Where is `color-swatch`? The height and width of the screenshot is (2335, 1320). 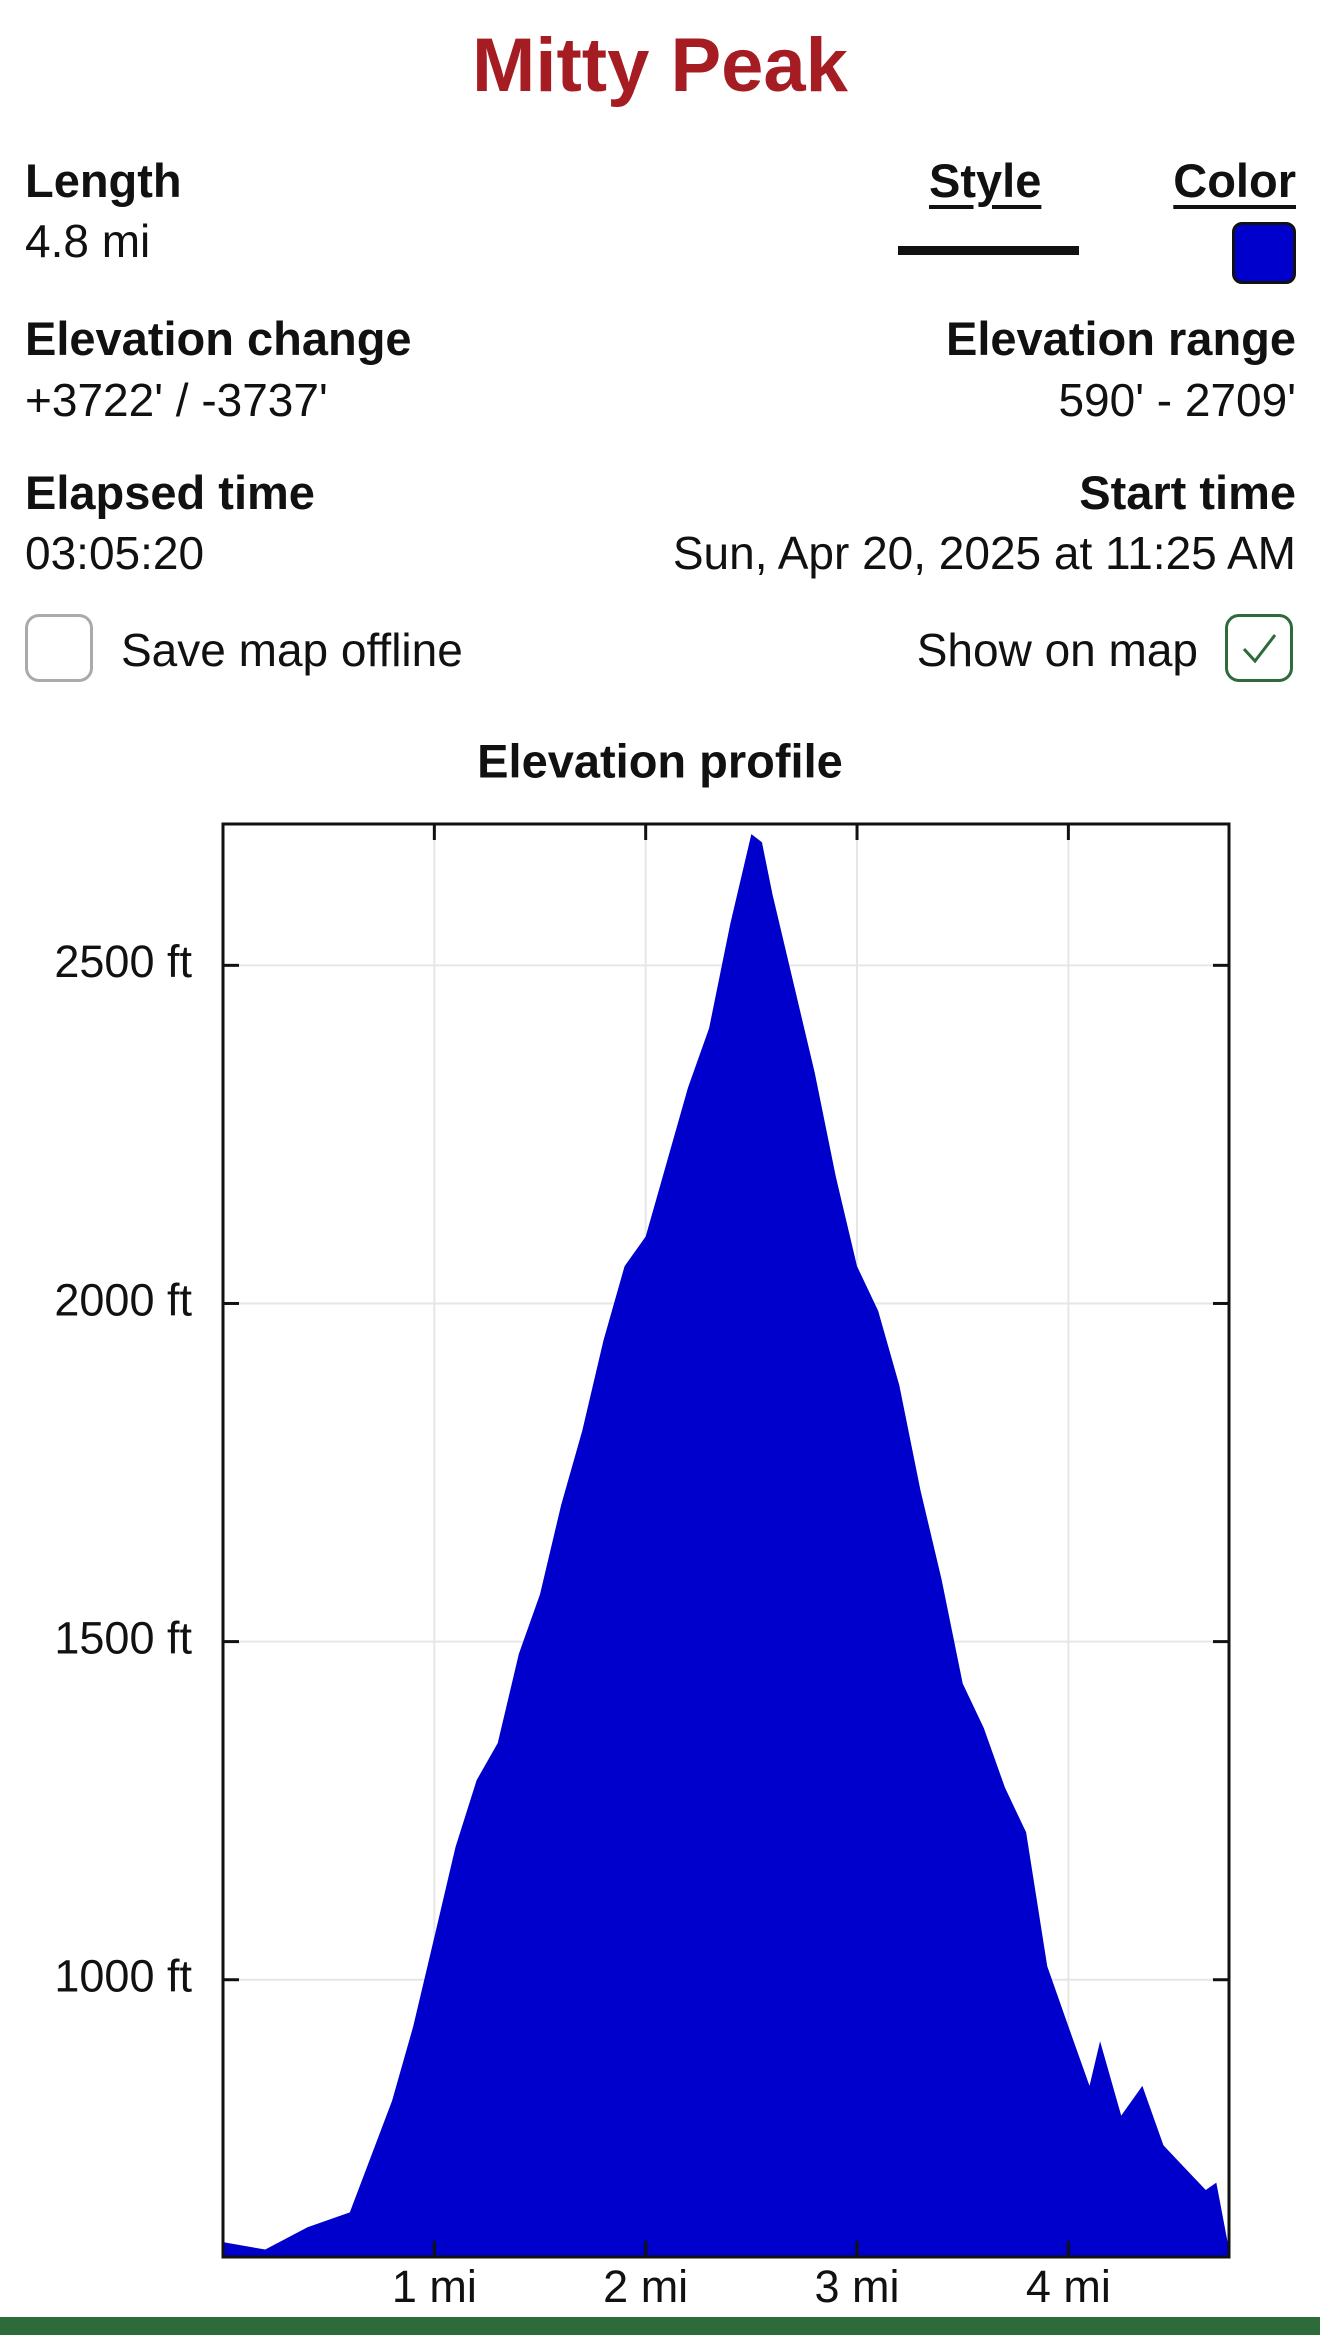
color-swatch is located at coordinates (1264, 253).